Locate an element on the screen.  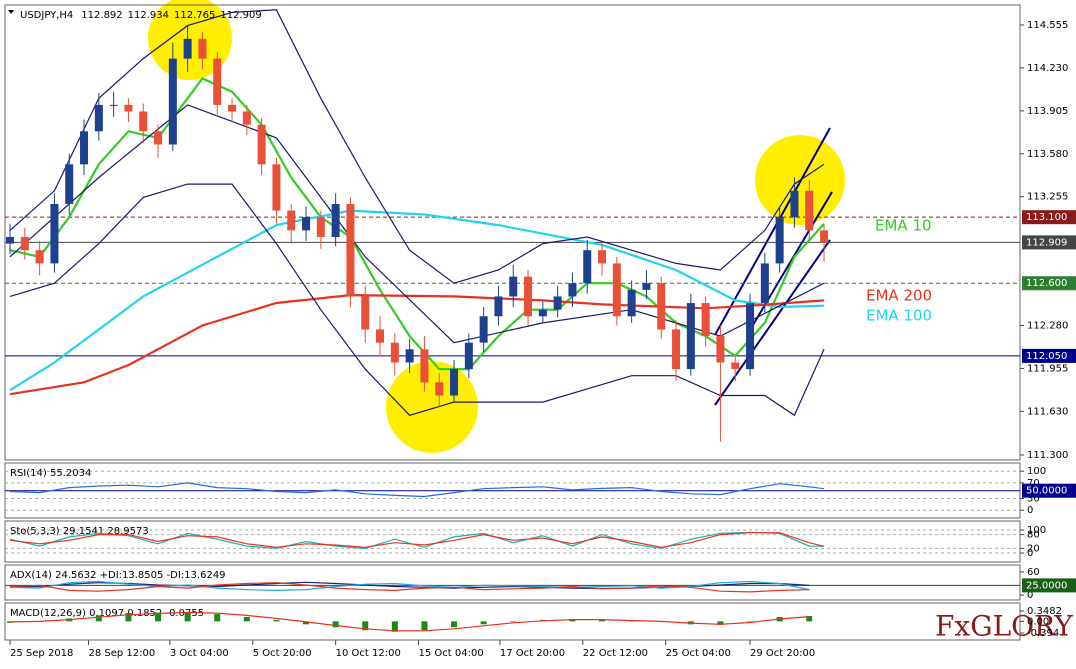
y-tick-label: 100 is located at coordinates (1036, 471).